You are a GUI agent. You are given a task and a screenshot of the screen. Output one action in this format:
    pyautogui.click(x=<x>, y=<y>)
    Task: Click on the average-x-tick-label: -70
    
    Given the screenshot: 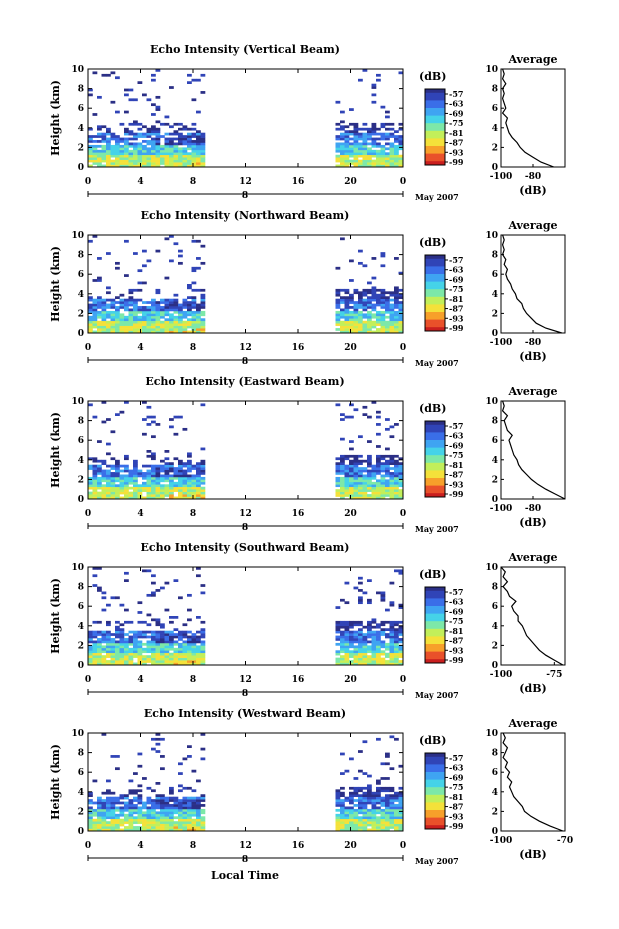 What is the action you would take?
    pyautogui.click(x=565, y=841)
    